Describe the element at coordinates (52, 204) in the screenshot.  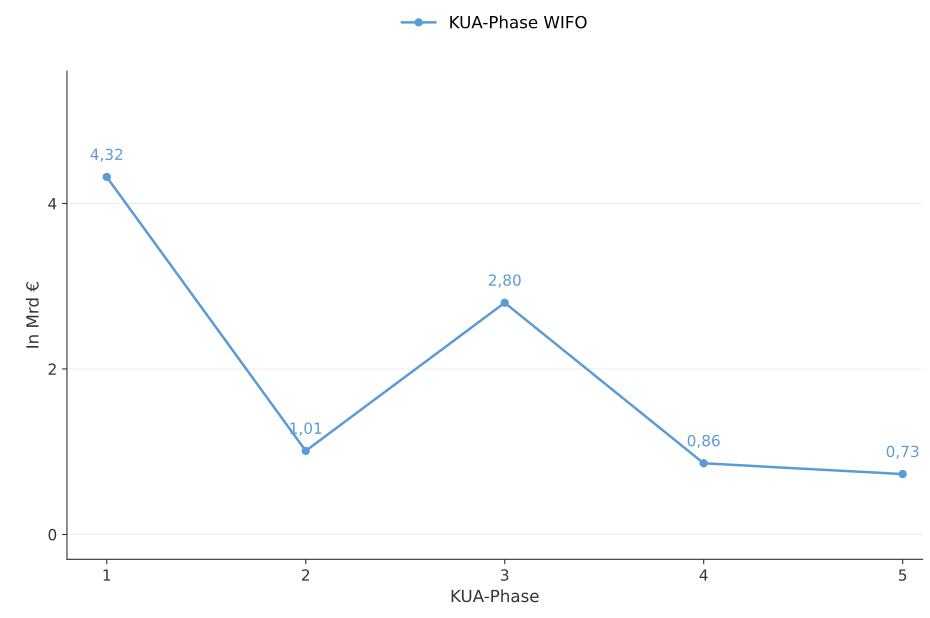
I see `y-tick-label: 4` at that location.